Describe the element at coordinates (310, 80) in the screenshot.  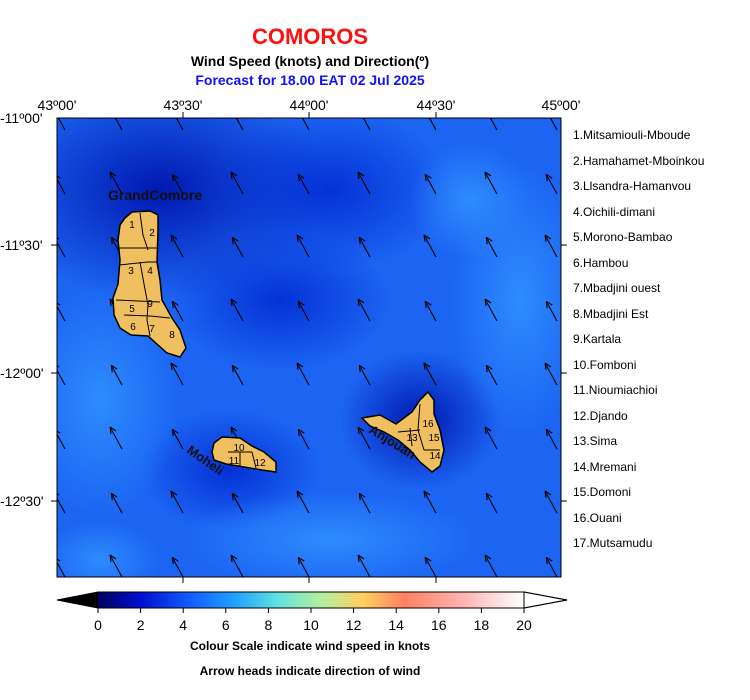
I see `forecast-time: Forecast for 18.00 EAT 02 Jul 2025` at that location.